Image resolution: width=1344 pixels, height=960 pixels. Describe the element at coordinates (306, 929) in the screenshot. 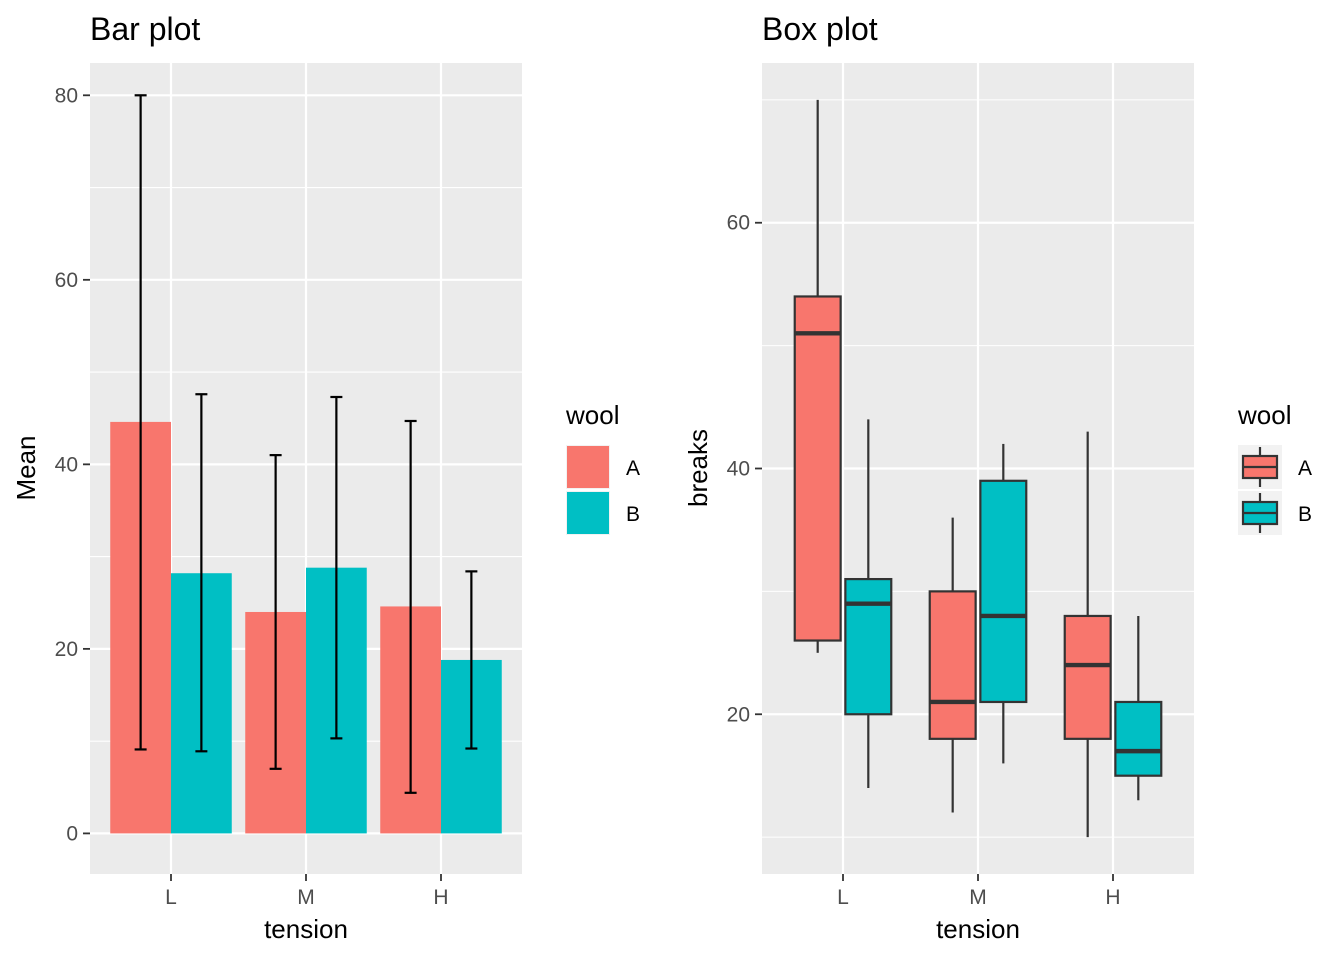

I see `bar-plot-x-axis-title: tension` at that location.